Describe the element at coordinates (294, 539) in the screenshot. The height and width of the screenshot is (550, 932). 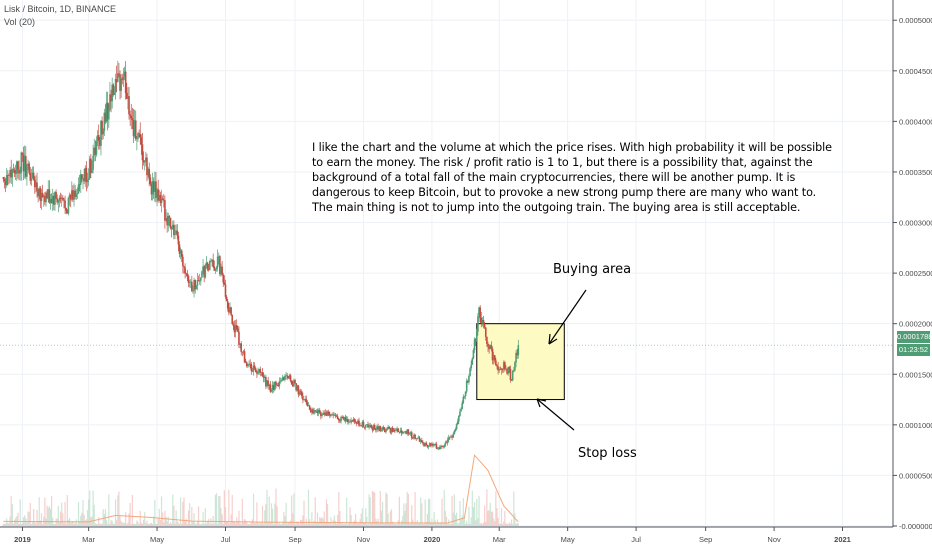
I see `x-tick-label: Sep` at that location.